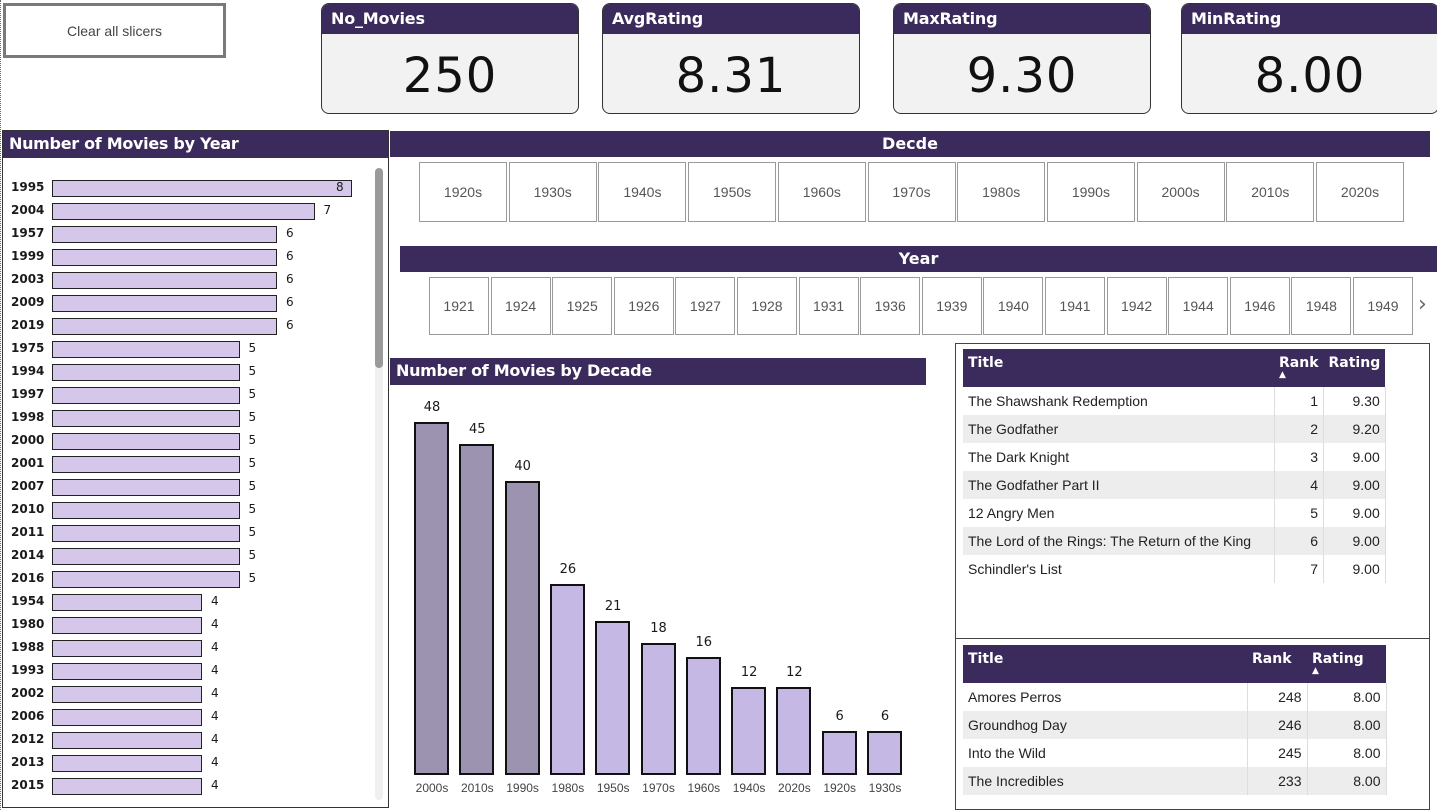 The height and width of the screenshot is (810, 1437). Describe the element at coordinates (705, 306) in the screenshot. I see `year-slicer-item: 1927` at that location.